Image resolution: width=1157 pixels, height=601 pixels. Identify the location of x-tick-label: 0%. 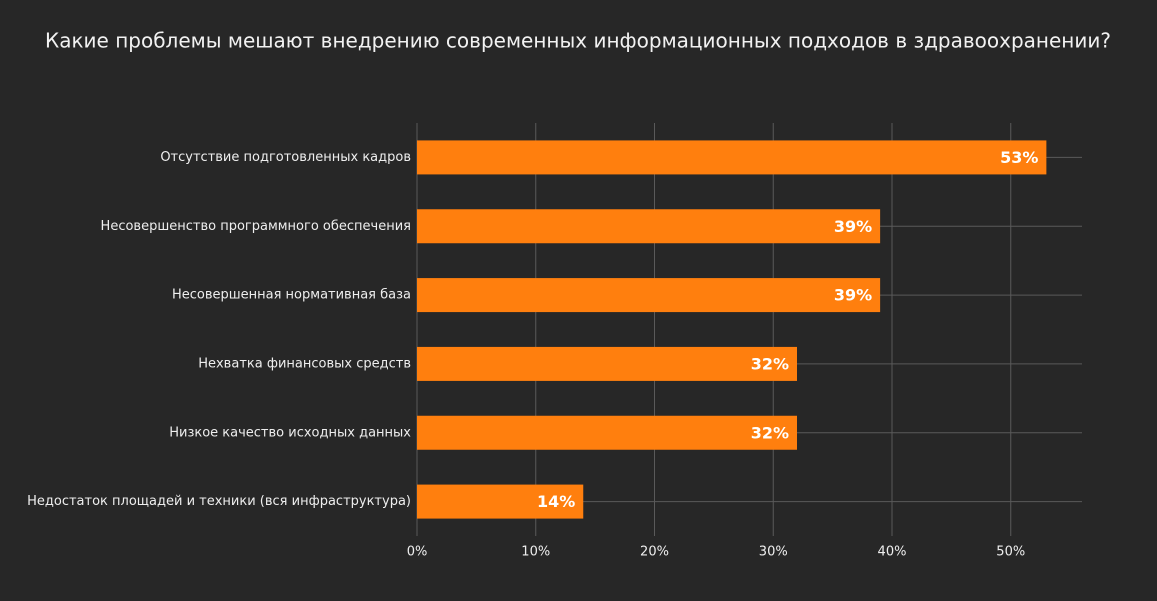
(417, 552).